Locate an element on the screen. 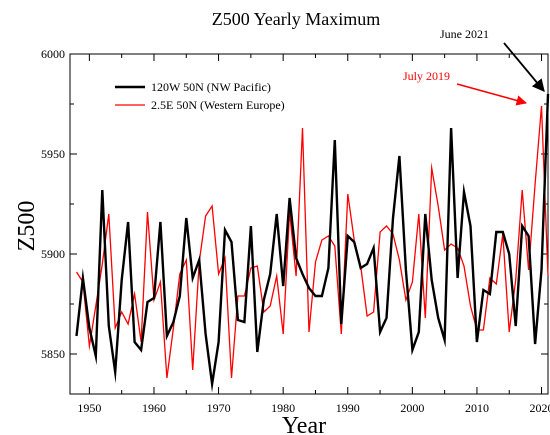 This screenshot has width=550, height=435. legend-label-western-europe: 2.5E 50N (Western Europe) is located at coordinates (218, 105).